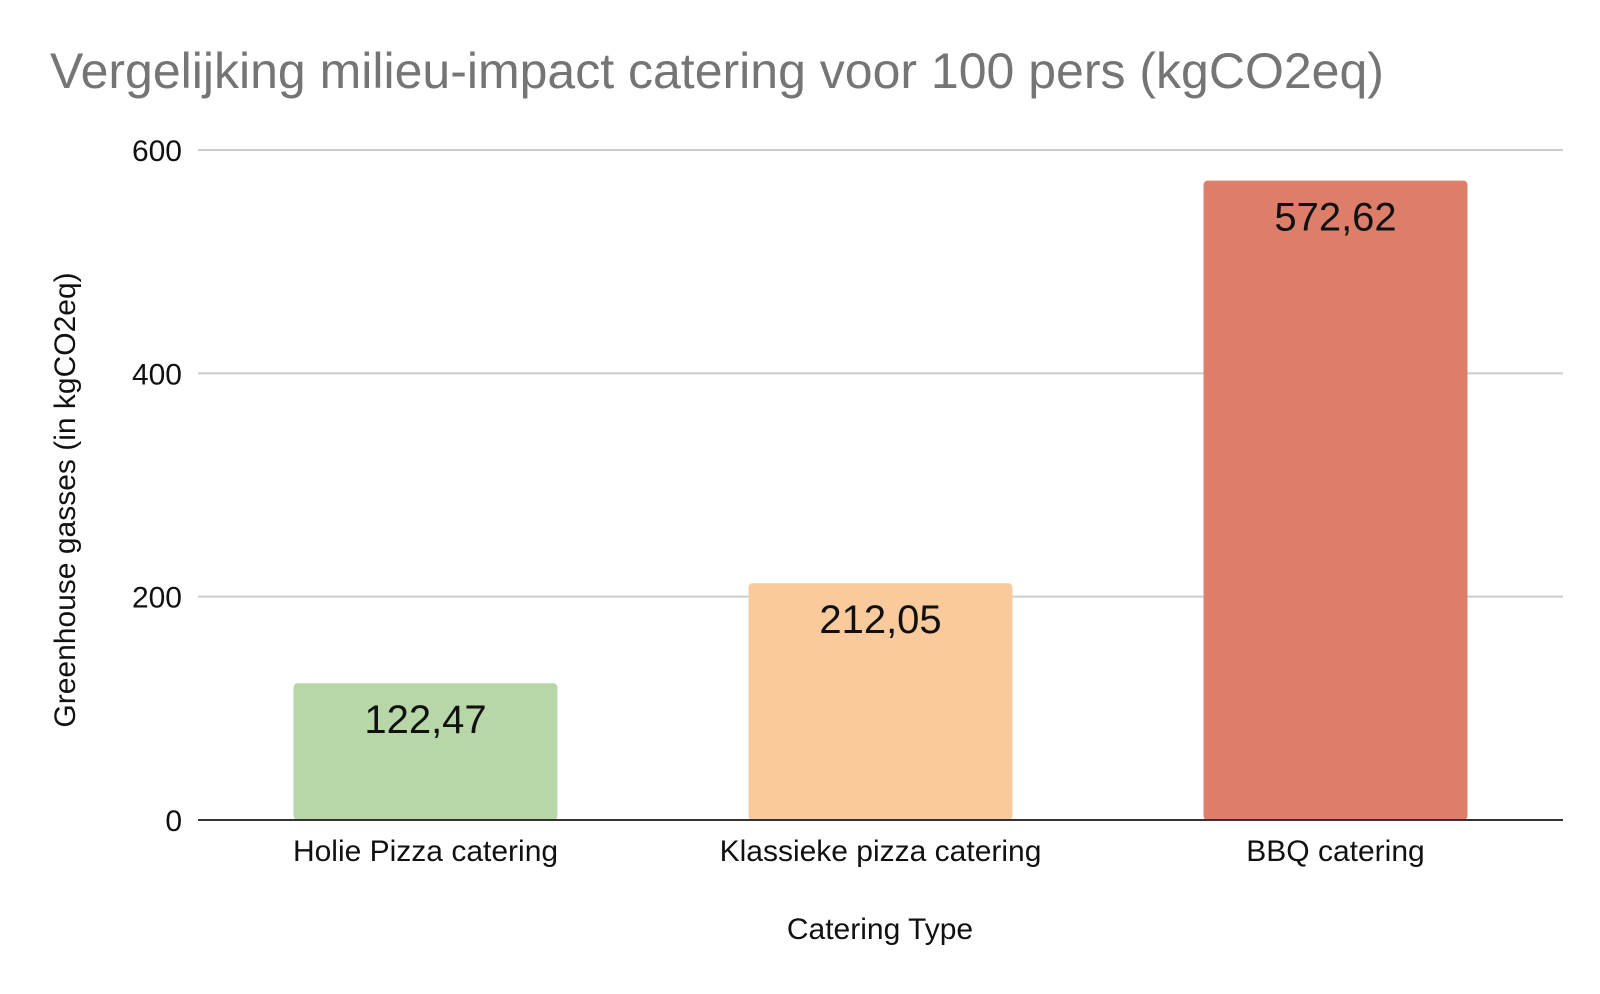 The image size is (1600, 994). Describe the element at coordinates (157, 151) in the screenshot. I see `y-tick-label: 600` at that location.